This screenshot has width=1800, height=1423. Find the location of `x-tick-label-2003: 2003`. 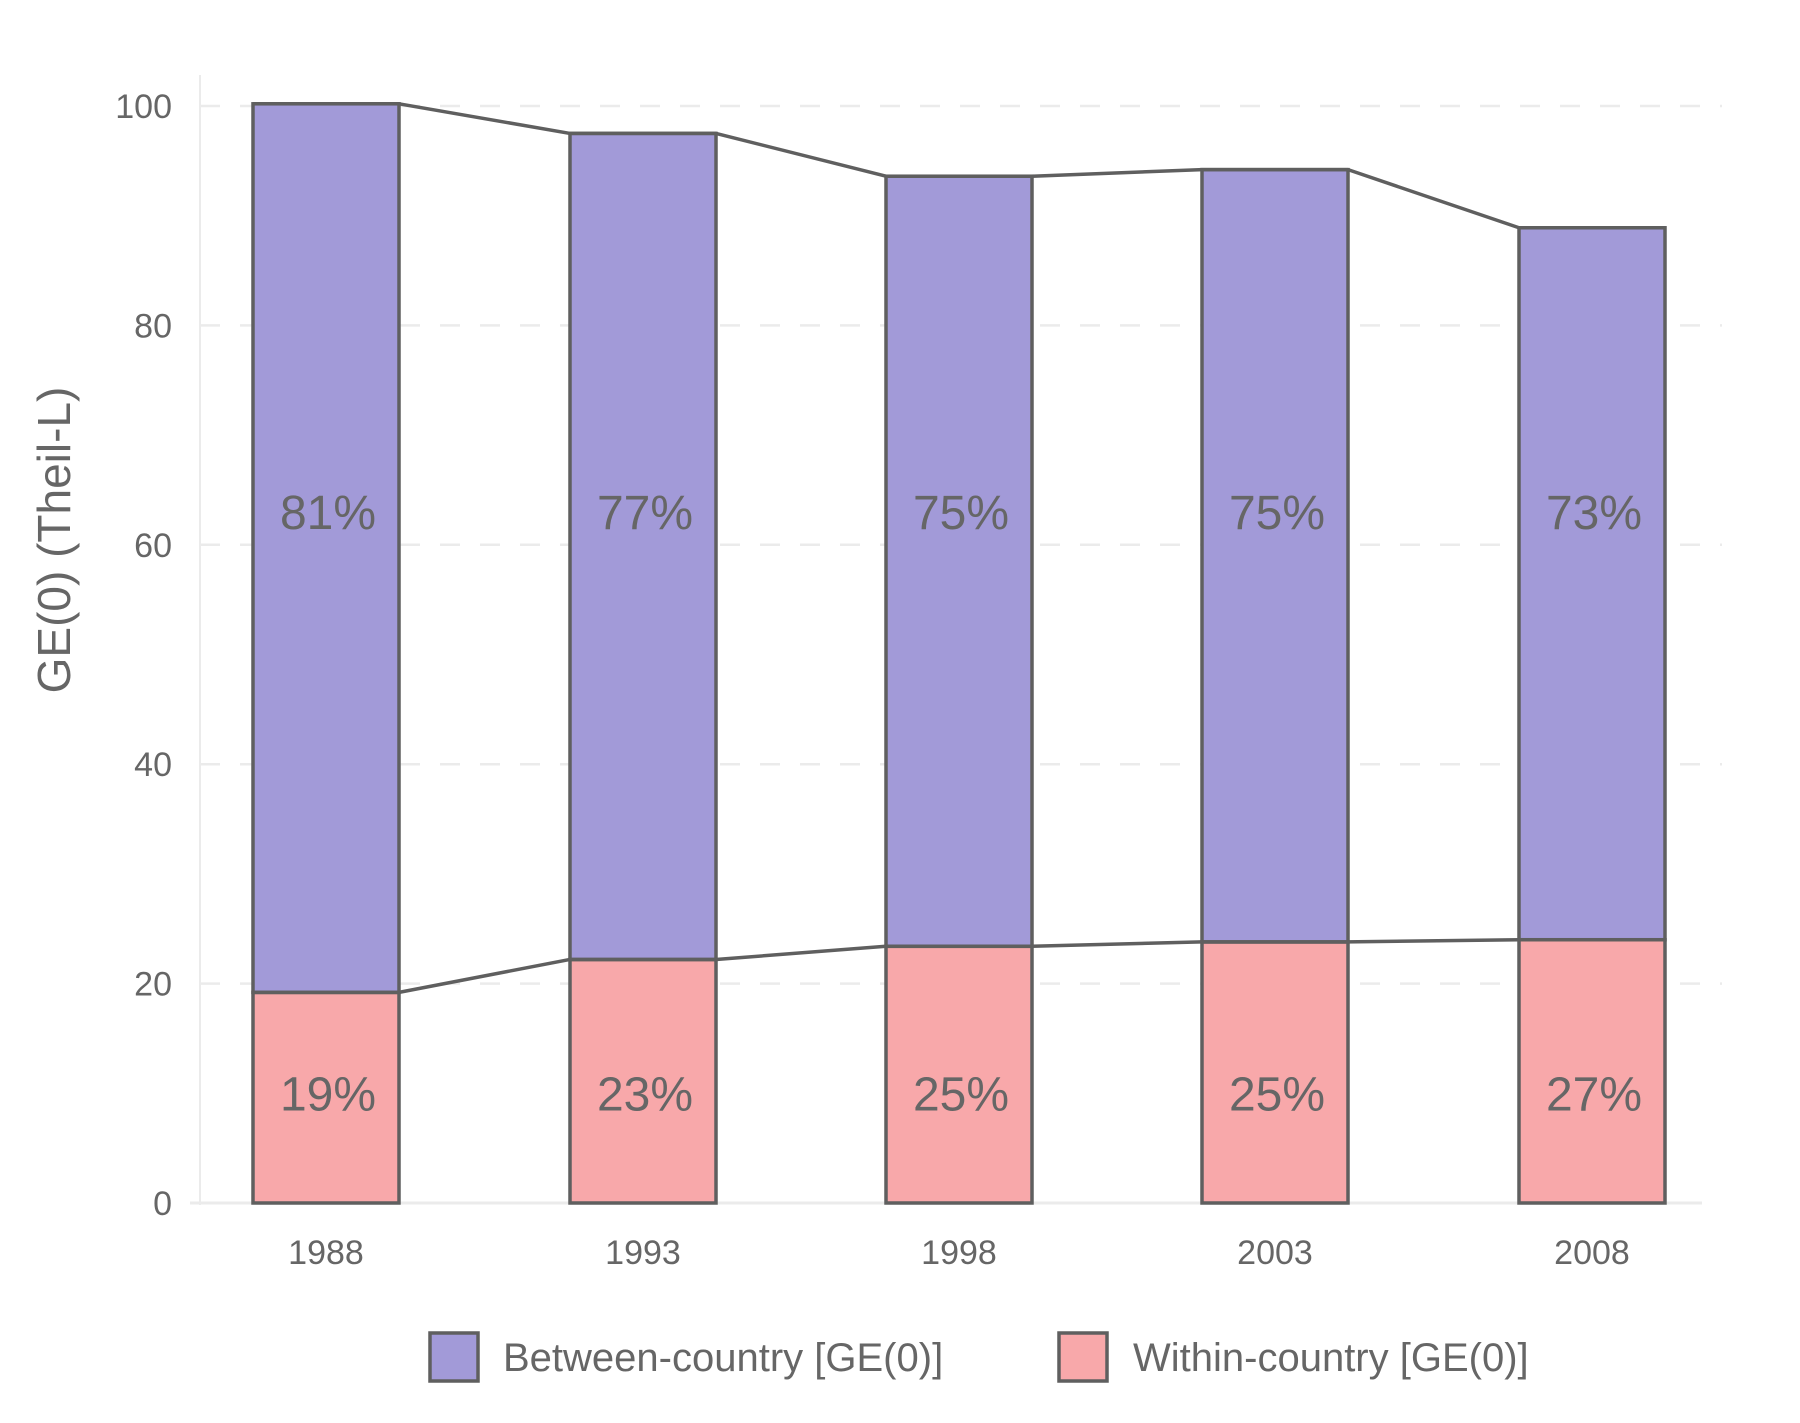

x-tick-label-2003: 2003 is located at coordinates (1275, 1253).